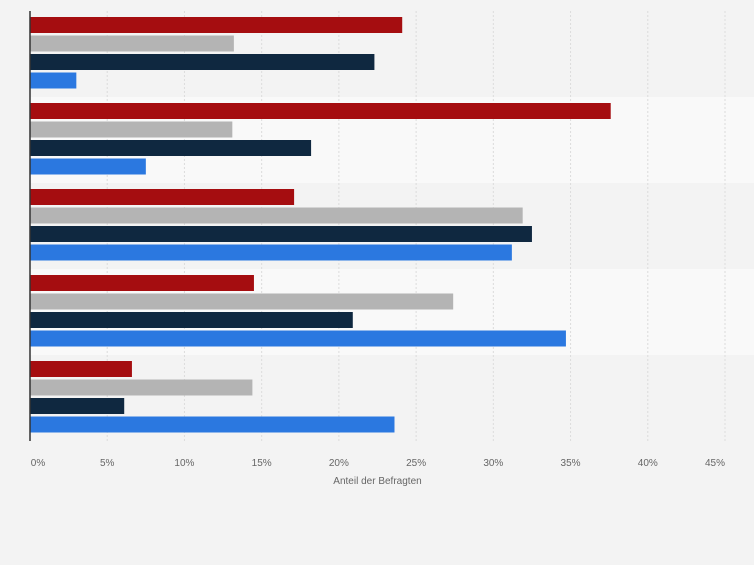  I want to click on x-tick-label: 25%, so click(416, 463).